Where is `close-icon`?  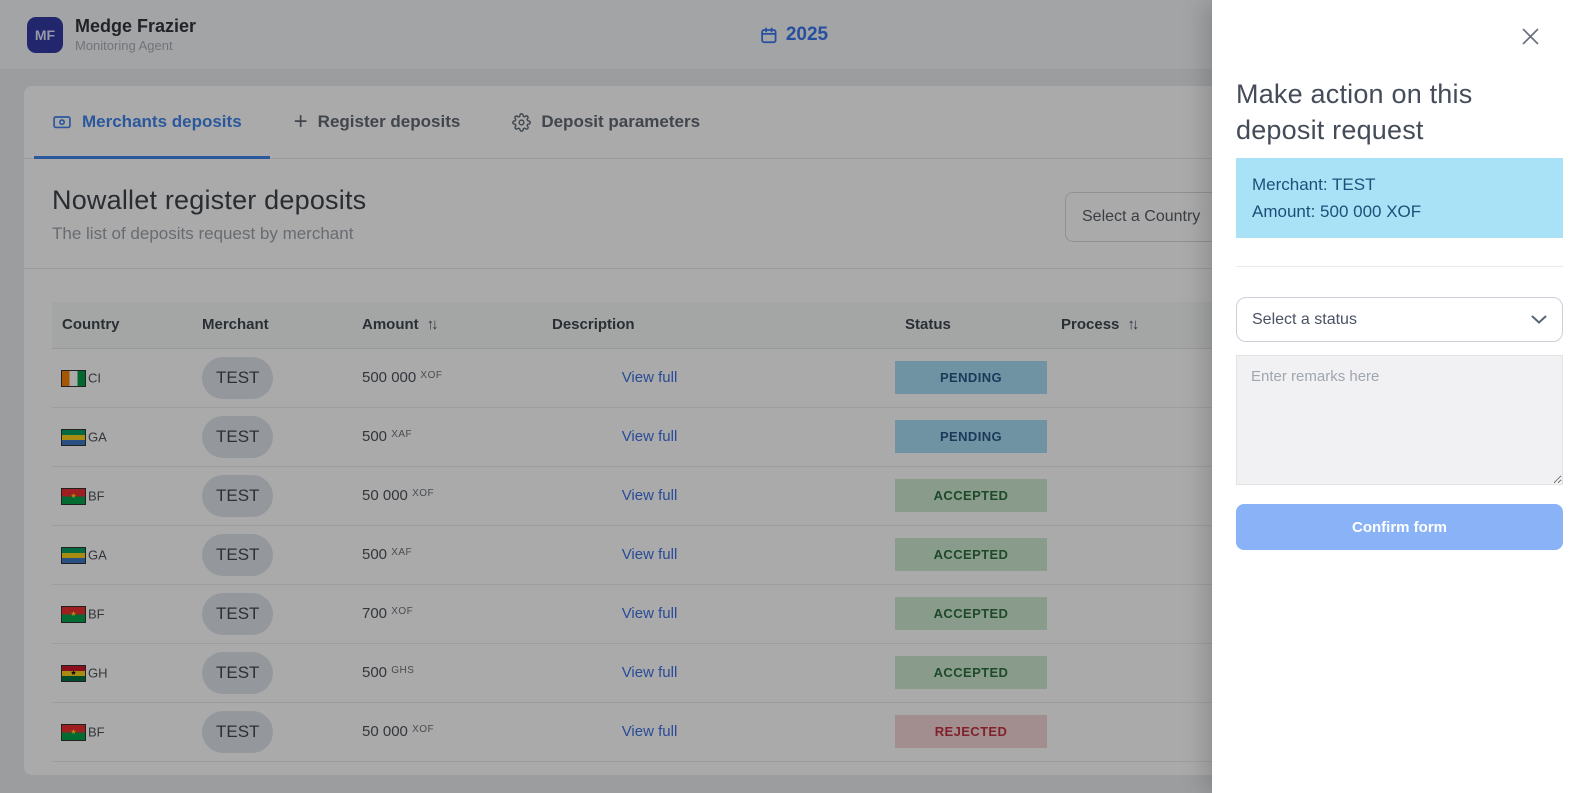
close-icon is located at coordinates (1530, 36).